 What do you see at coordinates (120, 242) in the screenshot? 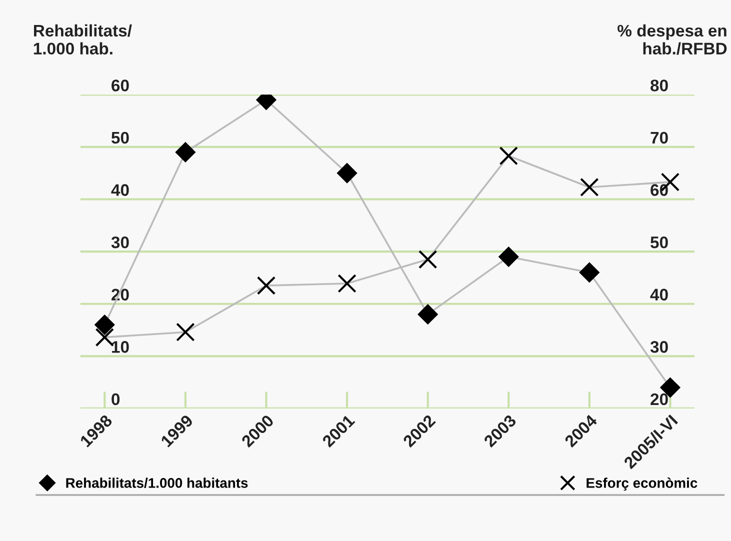
I see `y-tick-label: 30` at bounding box center [120, 242].